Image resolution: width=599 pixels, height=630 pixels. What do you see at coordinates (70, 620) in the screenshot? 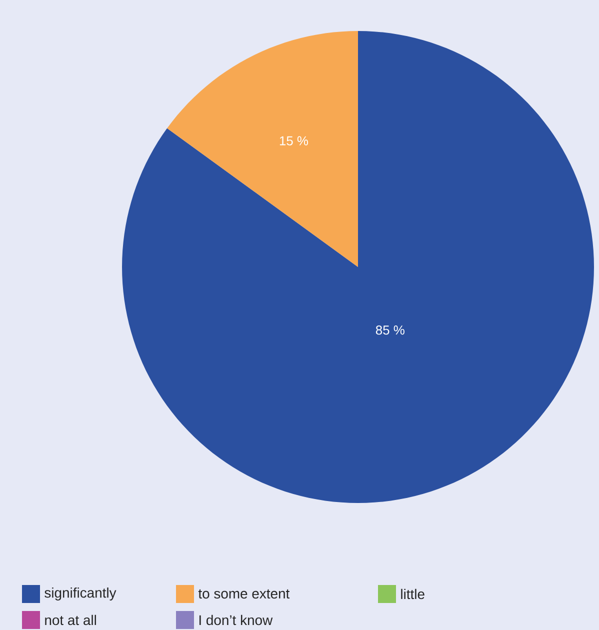
I see `legend-label: not at all` at bounding box center [70, 620].